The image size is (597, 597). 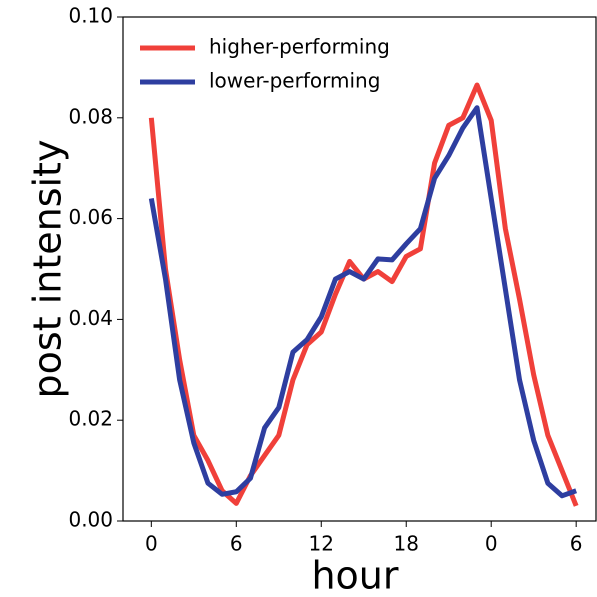 What do you see at coordinates (299, 47) in the screenshot?
I see `legend-label: higher-performing` at bounding box center [299, 47].